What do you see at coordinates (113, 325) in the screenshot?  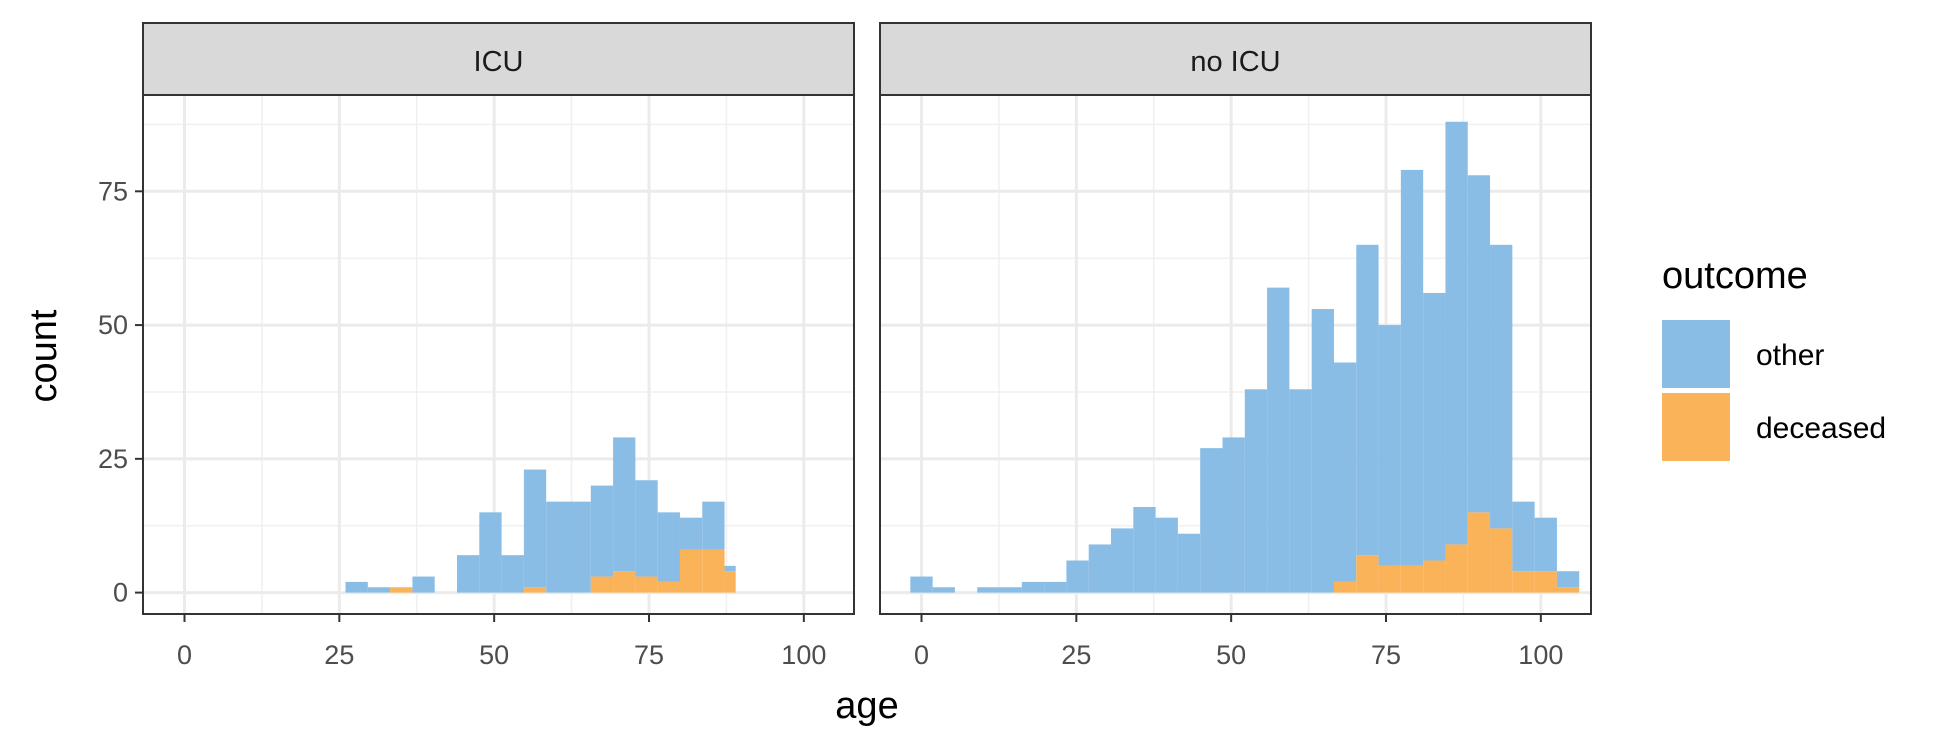 I see `y-tick-label: 50` at bounding box center [113, 325].